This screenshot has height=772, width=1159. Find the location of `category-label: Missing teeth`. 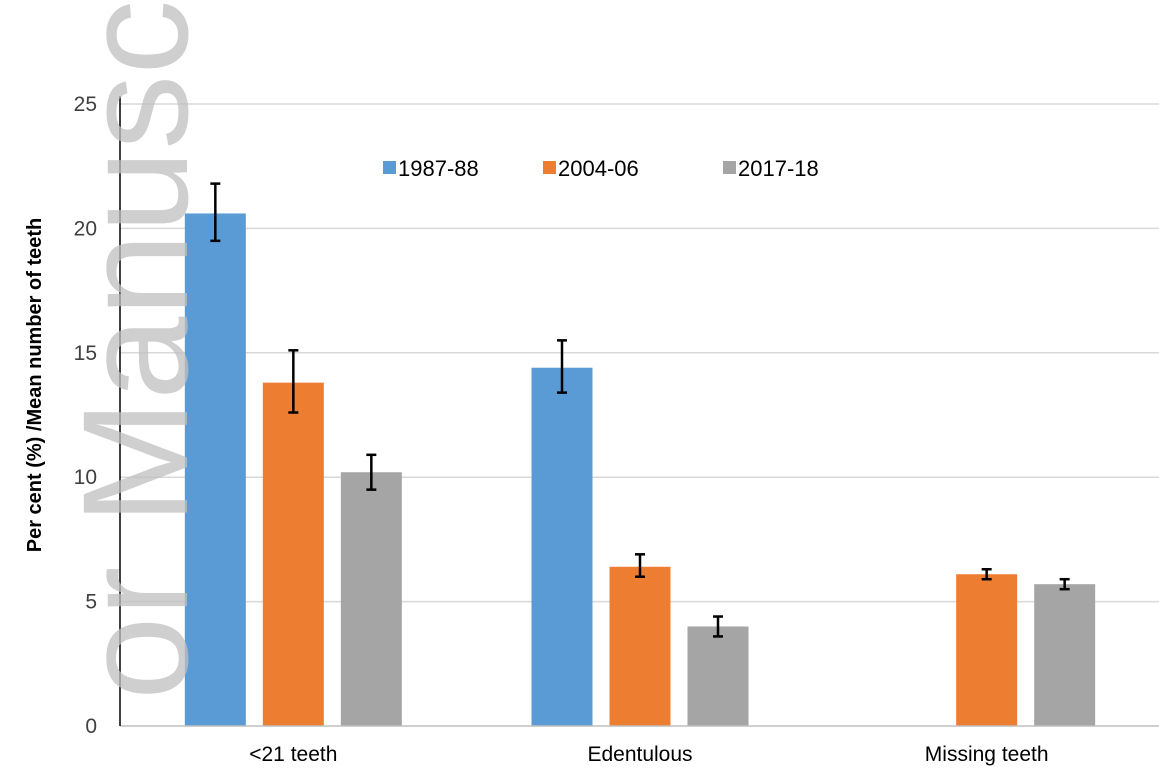

category-label: Missing teeth is located at coordinates (987, 754).